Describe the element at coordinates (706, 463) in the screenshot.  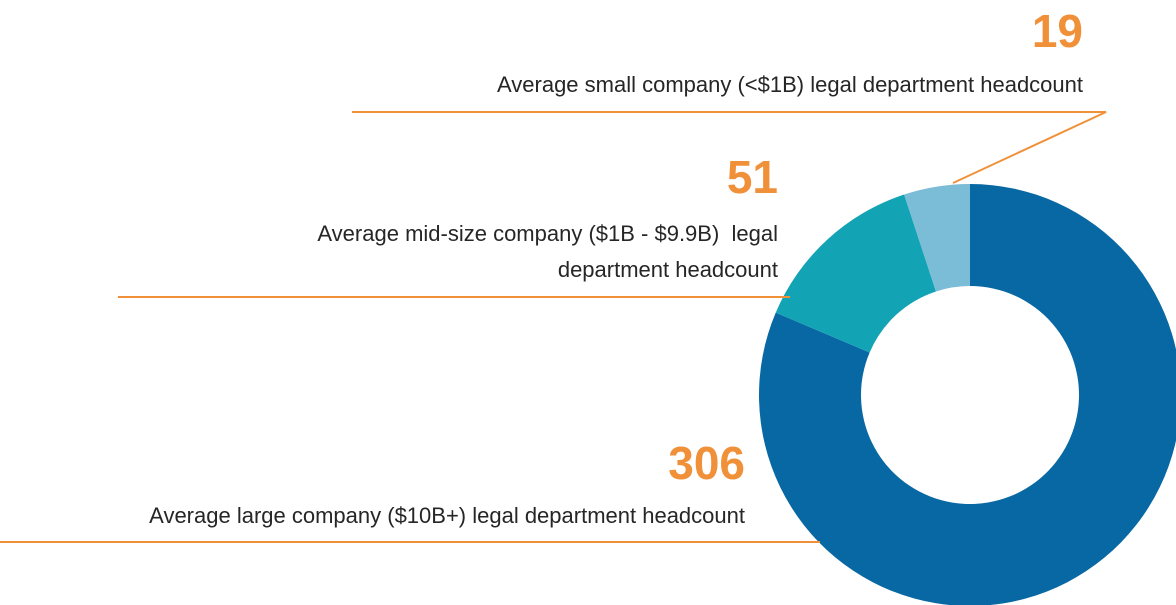
I see `value-label: 306` at that location.